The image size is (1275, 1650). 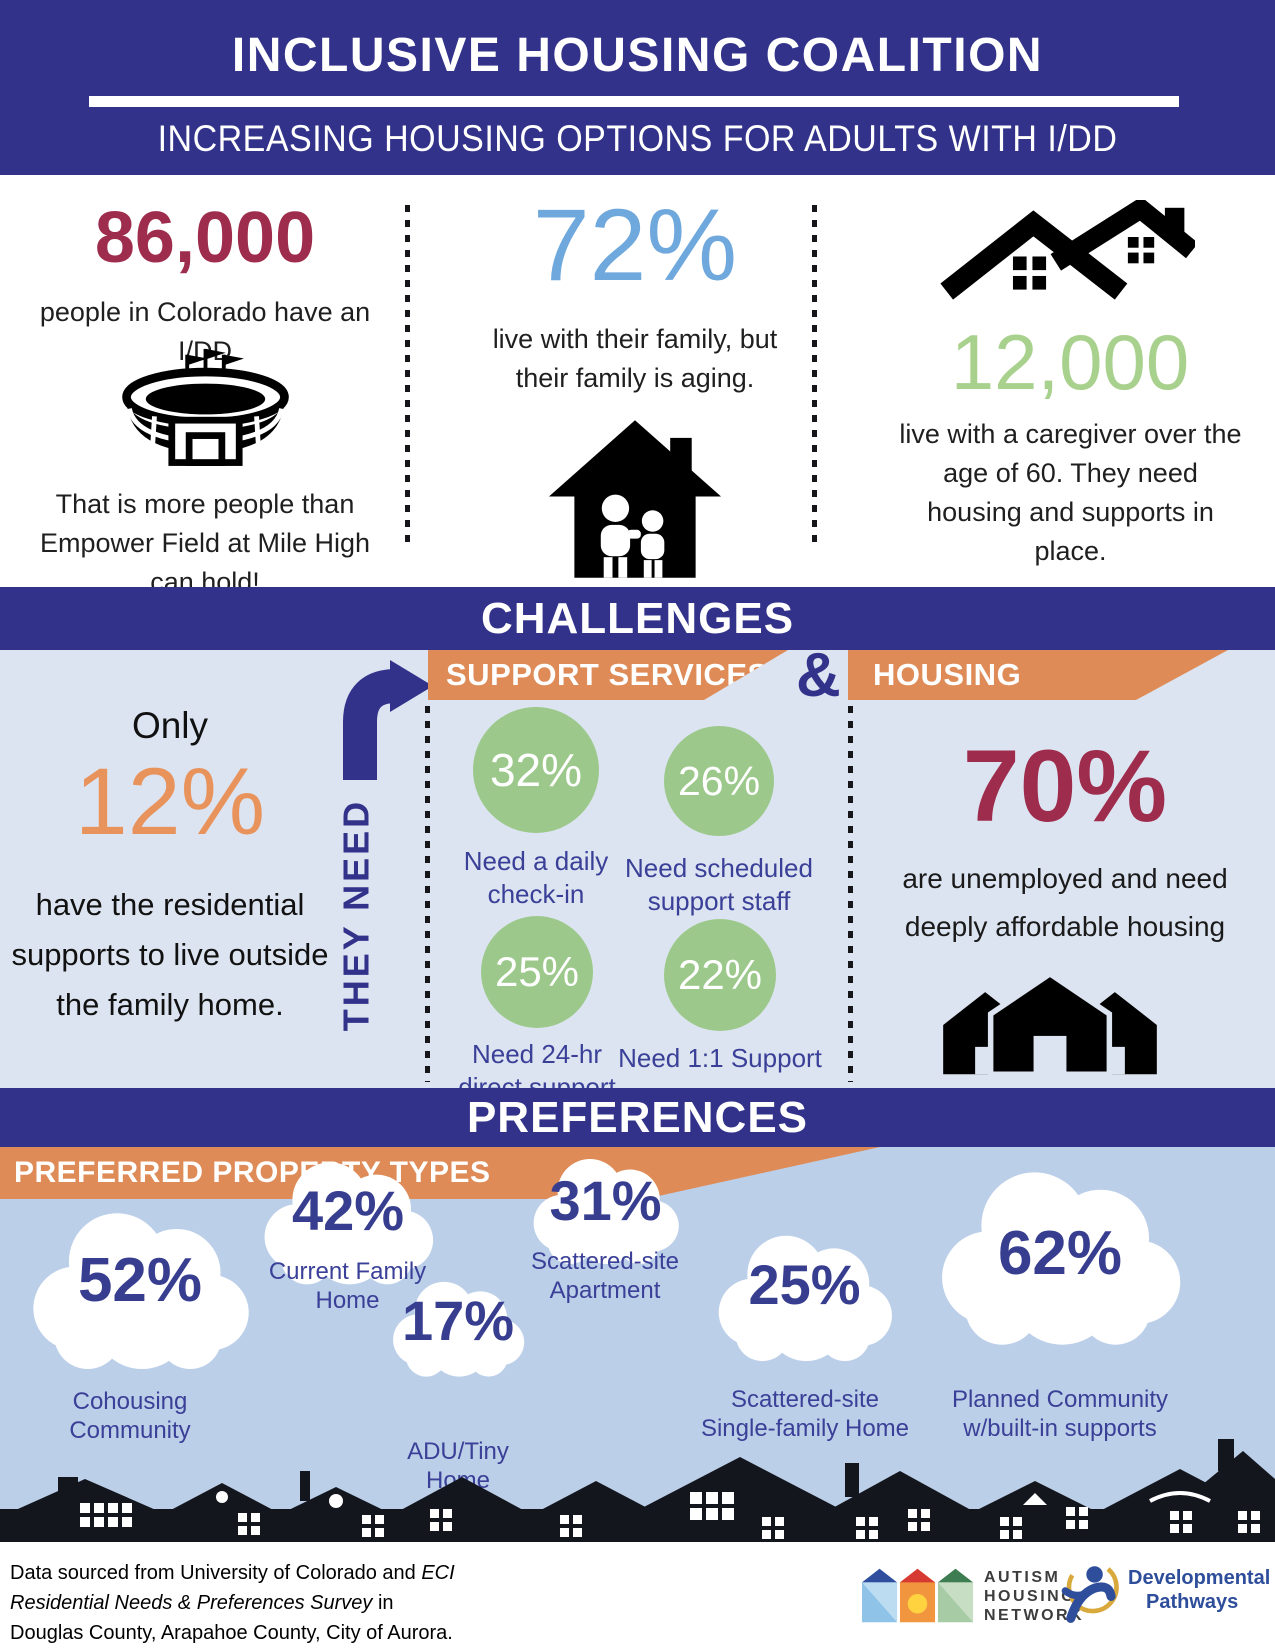 I want to click on housing-stat-value: 70%, so click(x=1065, y=786).